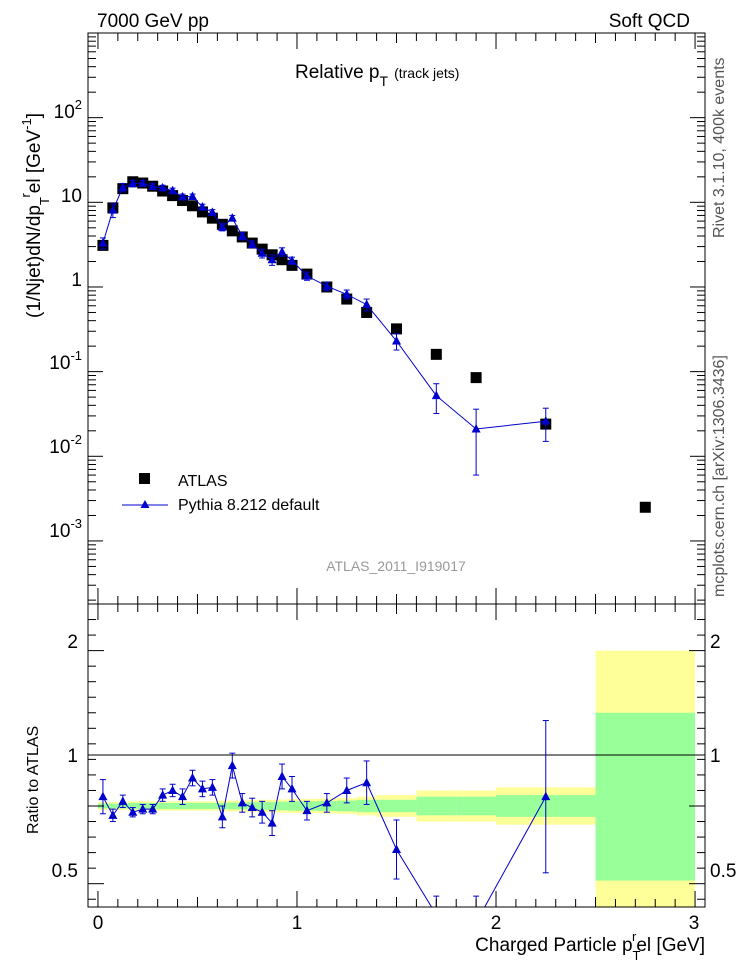 This screenshot has height=972, width=746. I want to click on ratio-y-tick-label-0p5: 0.5, so click(65, 871).